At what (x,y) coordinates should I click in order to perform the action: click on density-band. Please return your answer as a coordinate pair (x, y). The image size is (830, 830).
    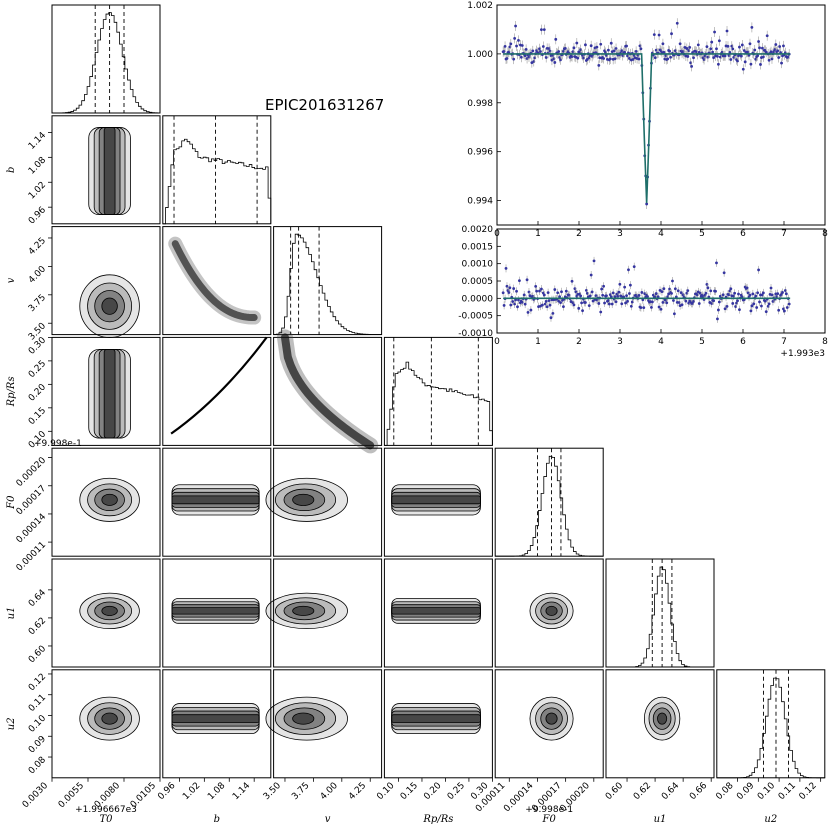
    Looking at the image, I should click on (327, 391).